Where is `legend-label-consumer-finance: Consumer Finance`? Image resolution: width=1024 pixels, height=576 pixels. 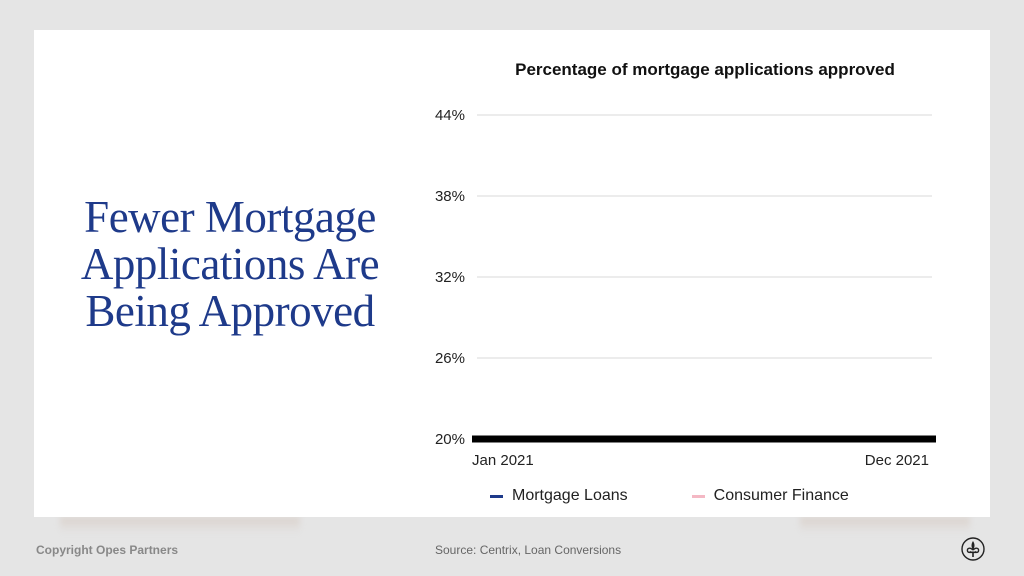 legend-label-consumer-finance: Consumer Finance is located at coordinates (781, 495).